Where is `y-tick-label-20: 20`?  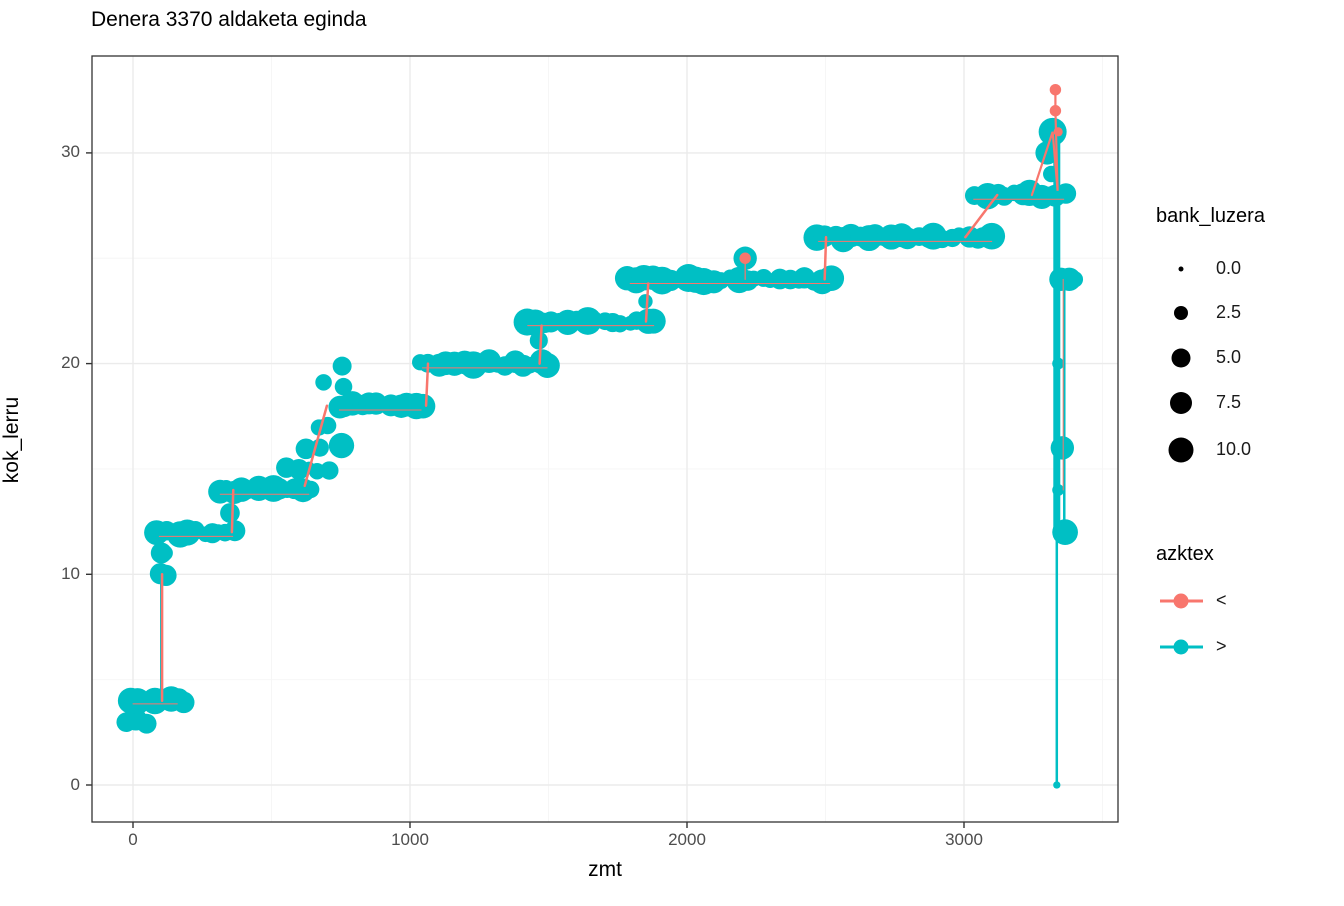
y-tick-label-20: 20 is located at coordinates (70, 362).